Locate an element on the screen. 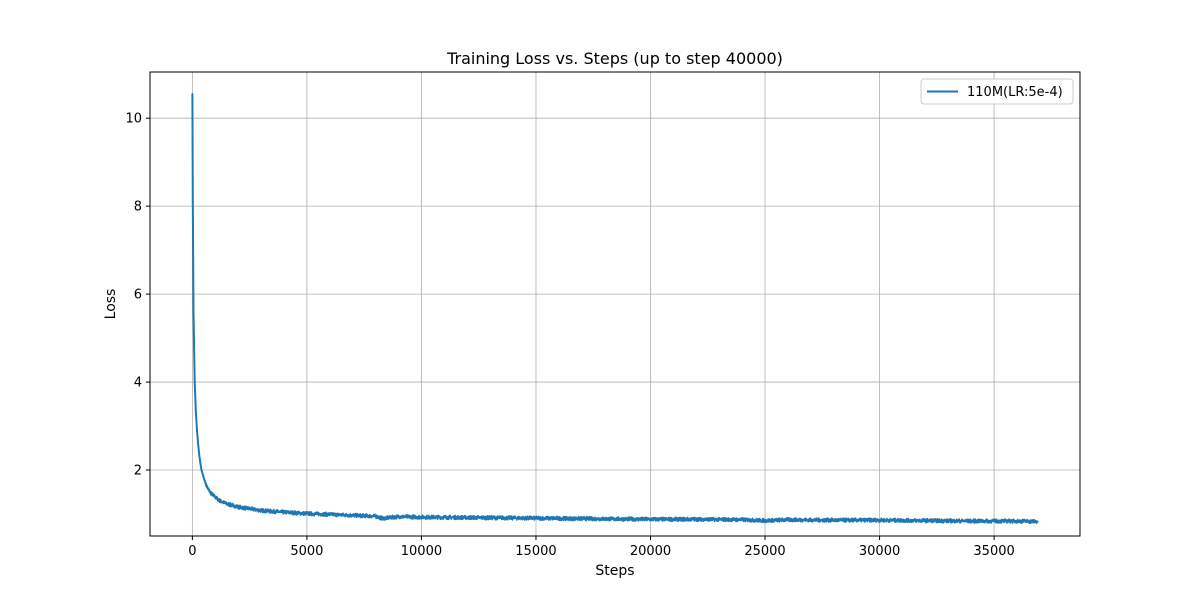 The height and width of the screenshot is (600, 1200). x-tick-label: 5000 is located at coordinates (306, 551).